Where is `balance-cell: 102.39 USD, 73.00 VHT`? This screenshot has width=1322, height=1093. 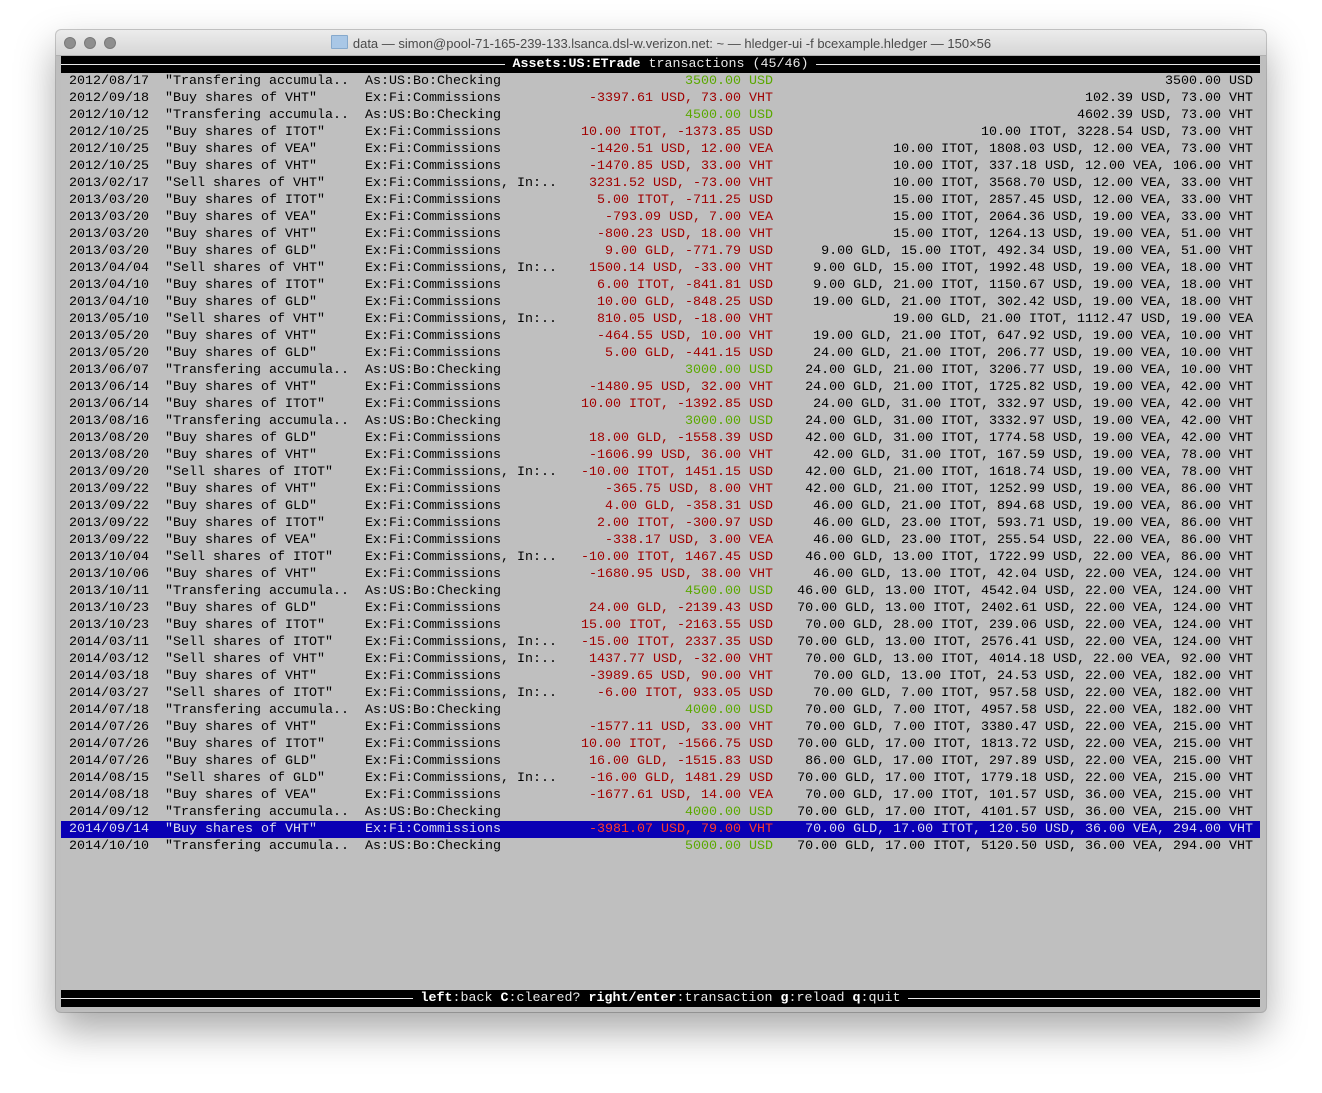
balance-cell: 102.39 USD, 73.00 VHT is located at coordinates (1169, 98).